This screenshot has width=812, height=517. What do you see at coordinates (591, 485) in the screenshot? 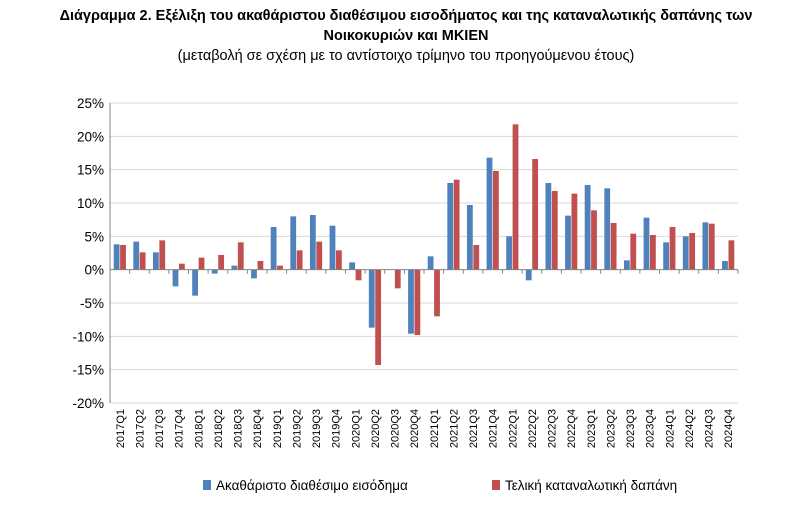
I see `legend-consumption-label: Τελική καταναλωτική δαπάνη` at bounding box center [591, 485].